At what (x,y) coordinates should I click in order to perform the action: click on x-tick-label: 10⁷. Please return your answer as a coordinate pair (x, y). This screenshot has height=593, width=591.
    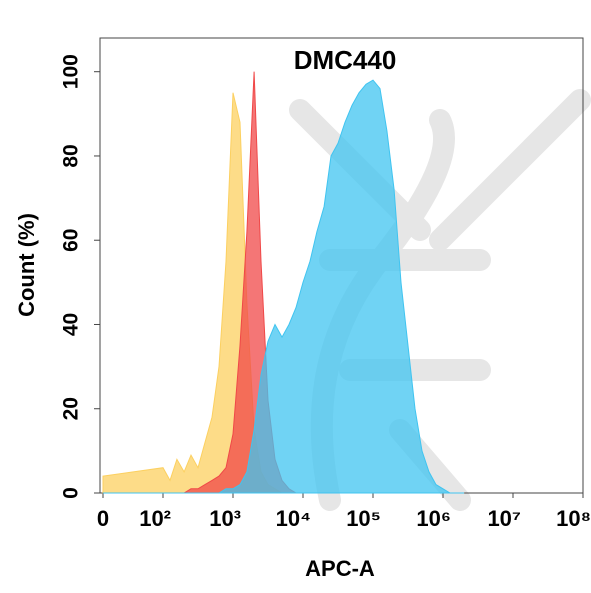
    Looking at the image, I should click on (504, 518).